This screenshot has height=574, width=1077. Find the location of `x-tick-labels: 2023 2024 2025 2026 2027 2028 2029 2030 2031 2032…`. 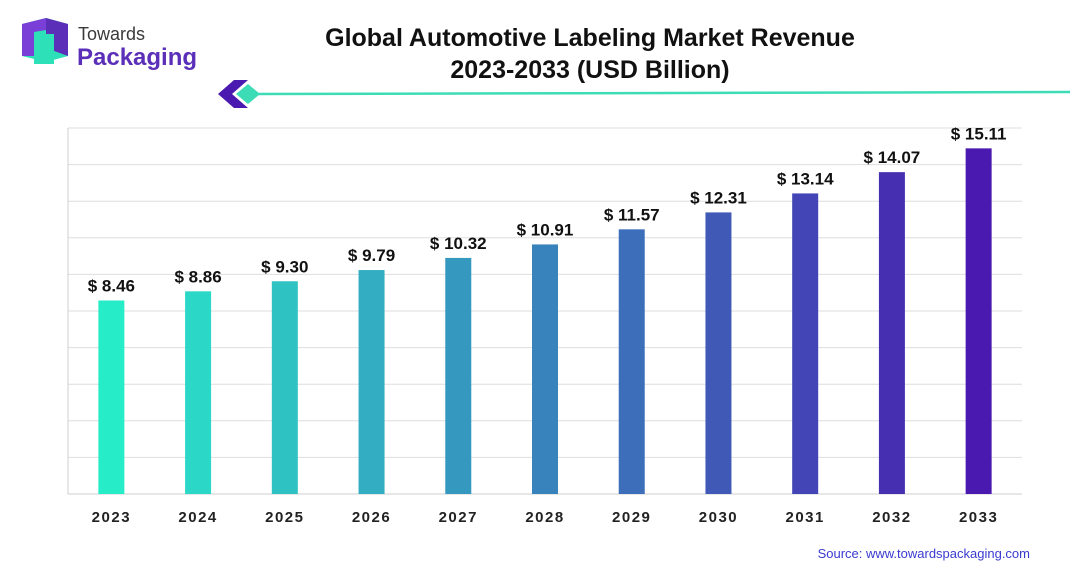

x-tick-labels: 2023 2024 2025 2026 2027 2028 2029 2030 2031 2032… is located at coordinates (545, 517).